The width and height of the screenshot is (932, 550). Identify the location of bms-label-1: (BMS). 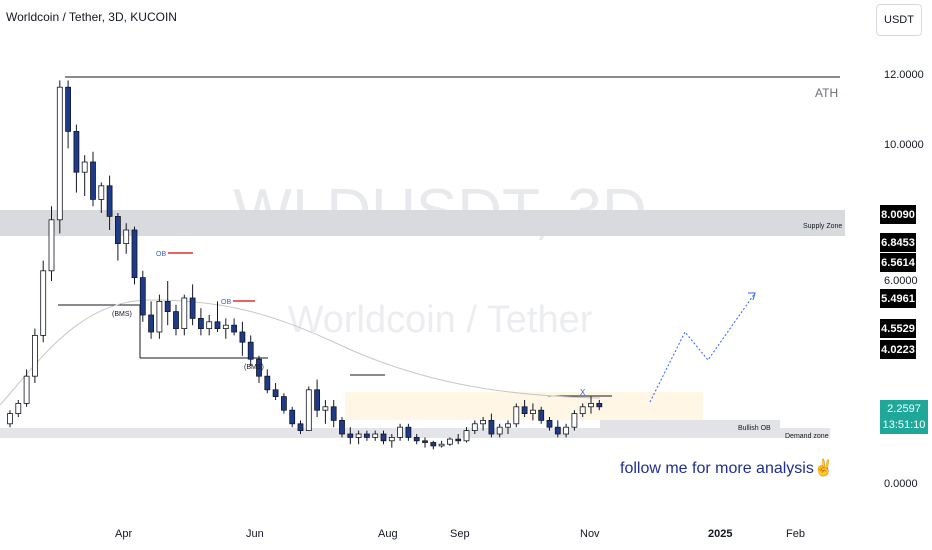
(122, 314).